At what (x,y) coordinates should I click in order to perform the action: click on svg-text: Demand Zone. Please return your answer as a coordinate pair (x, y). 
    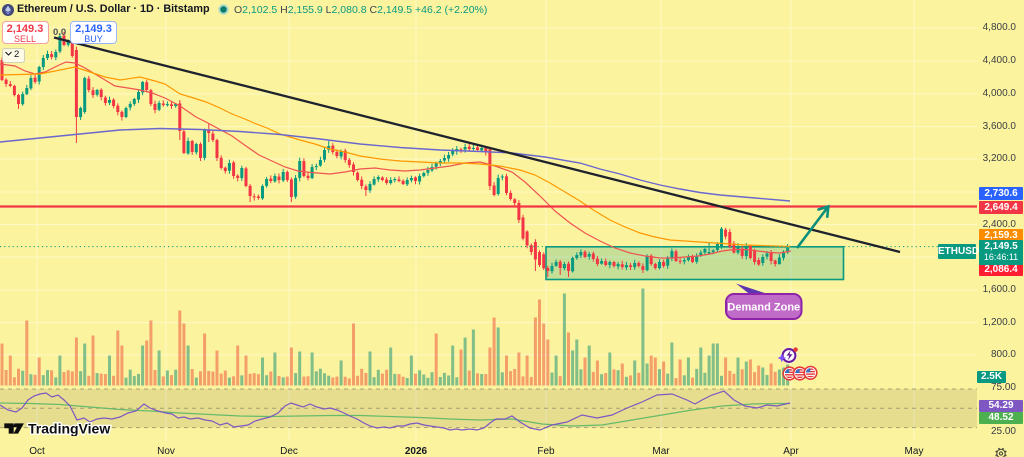
    Looking at the image, I should click on (763, 308).